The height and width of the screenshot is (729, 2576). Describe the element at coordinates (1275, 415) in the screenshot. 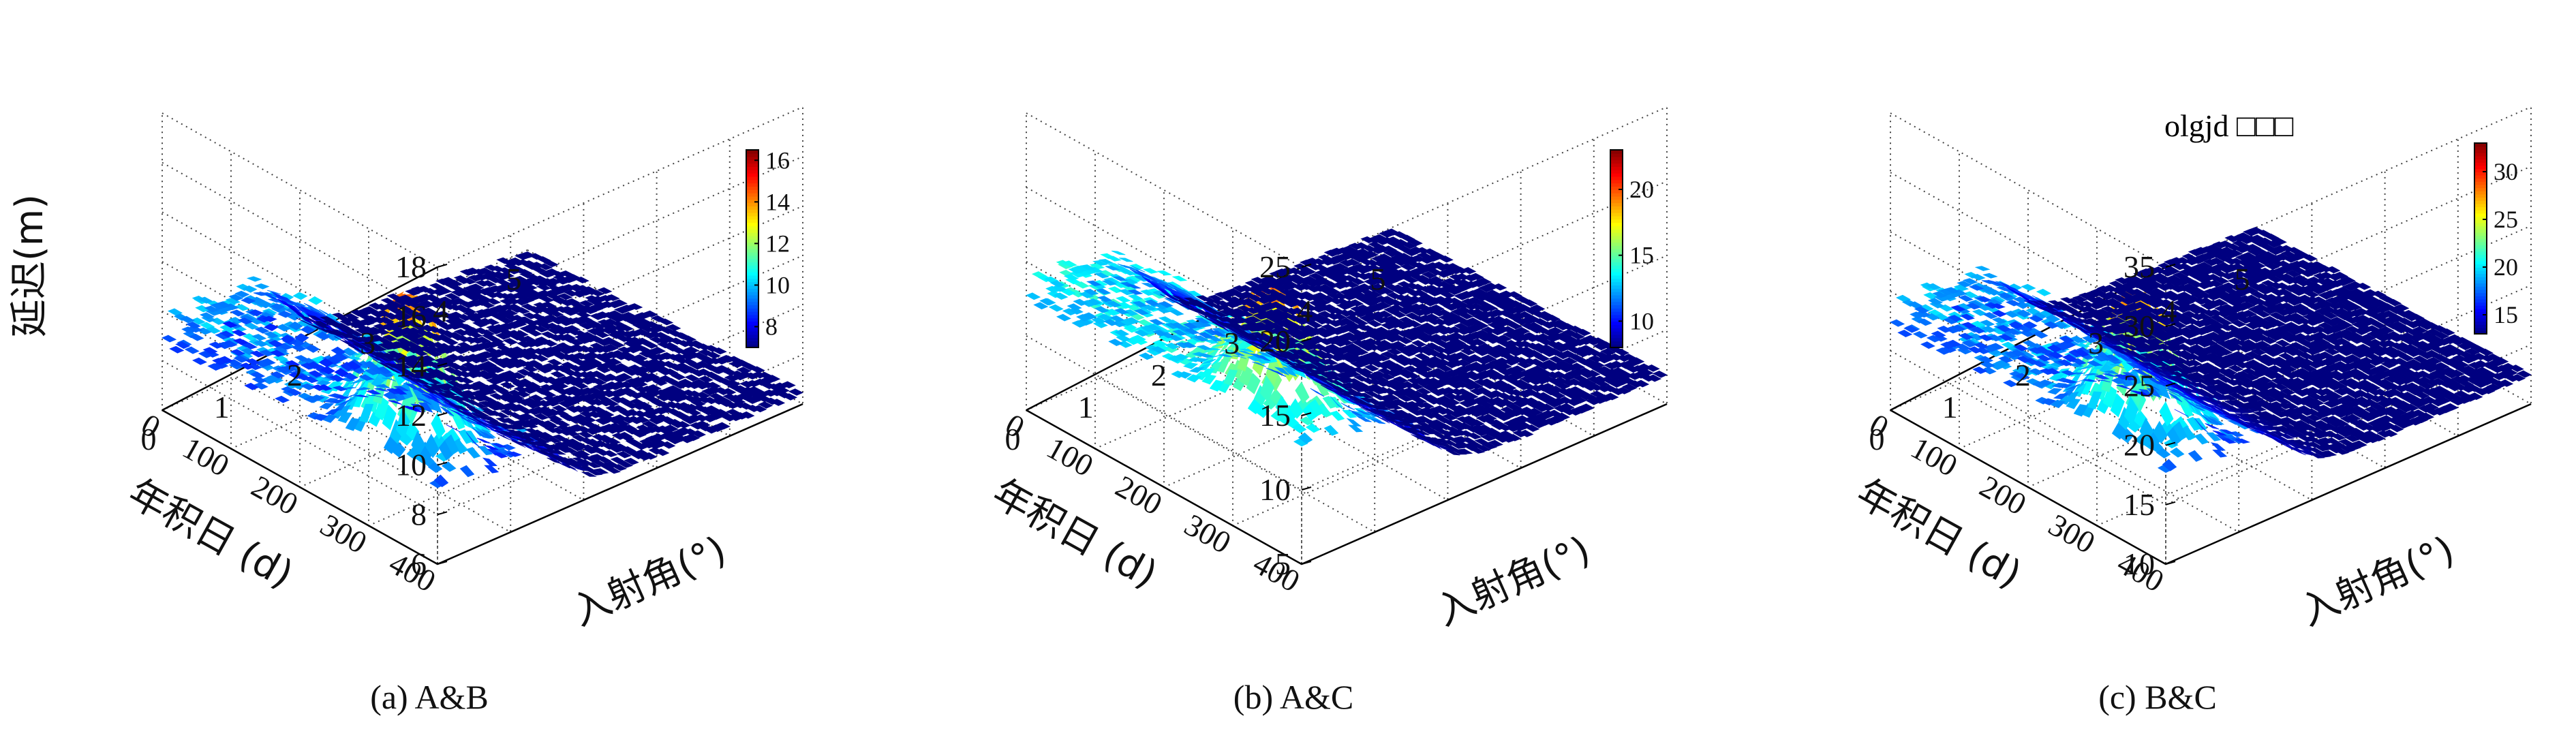

I see `z-tick-label: 15` at that location.